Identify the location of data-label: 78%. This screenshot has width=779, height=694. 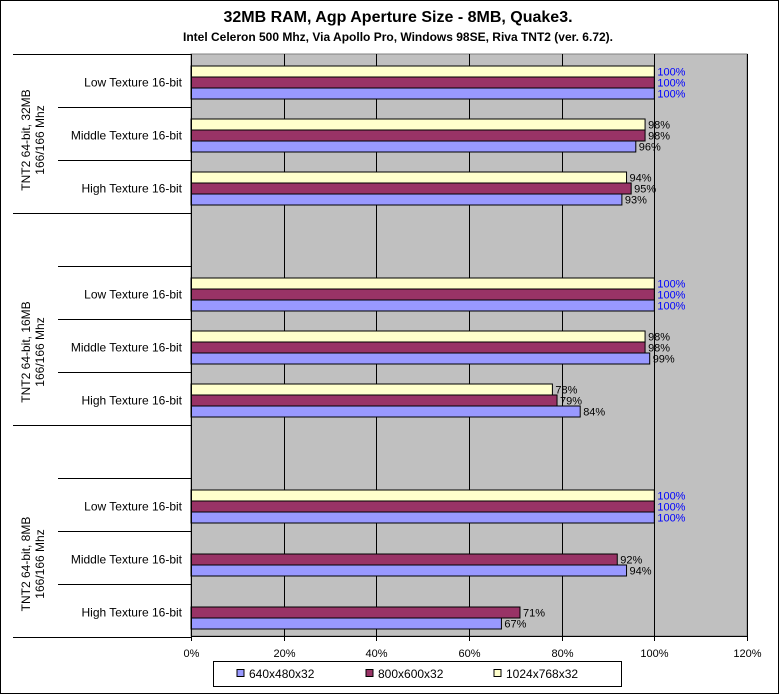
(566, 391).